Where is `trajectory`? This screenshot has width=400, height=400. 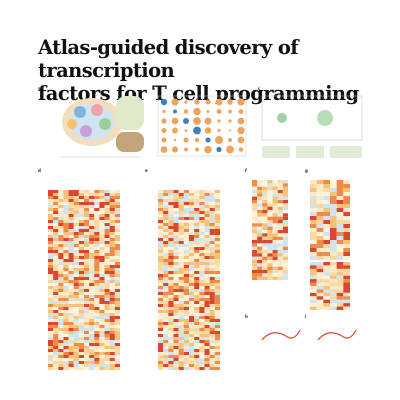 trajectory is located at coordinates (337, 335).